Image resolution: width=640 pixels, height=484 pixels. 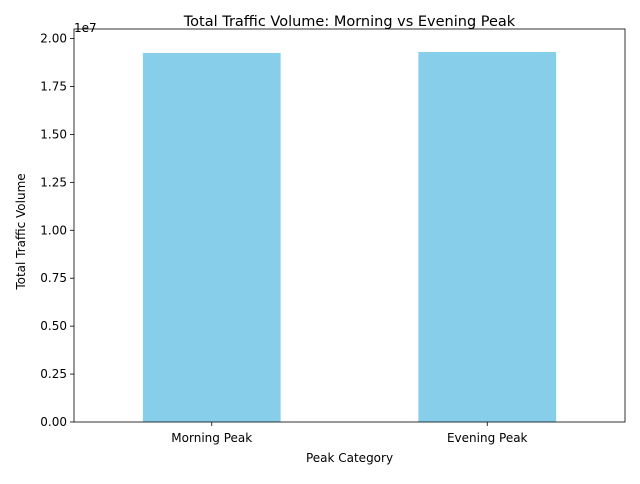 I want to click on y-tick-label: 0.75, so click(x=53, y=278).